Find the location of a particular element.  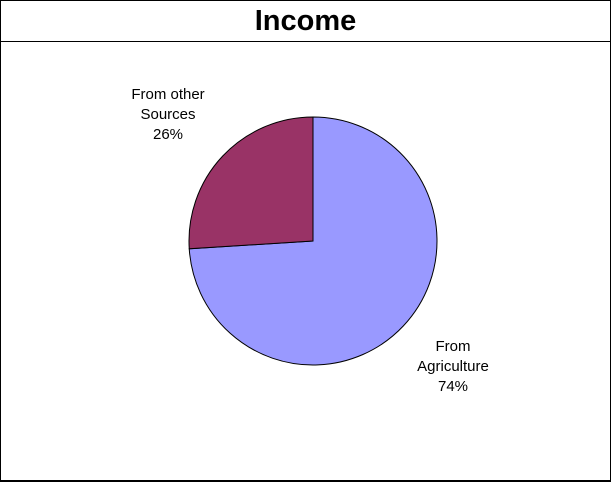

slice-label-0-line-1: Agriculture is located at coordinates (453, 366).